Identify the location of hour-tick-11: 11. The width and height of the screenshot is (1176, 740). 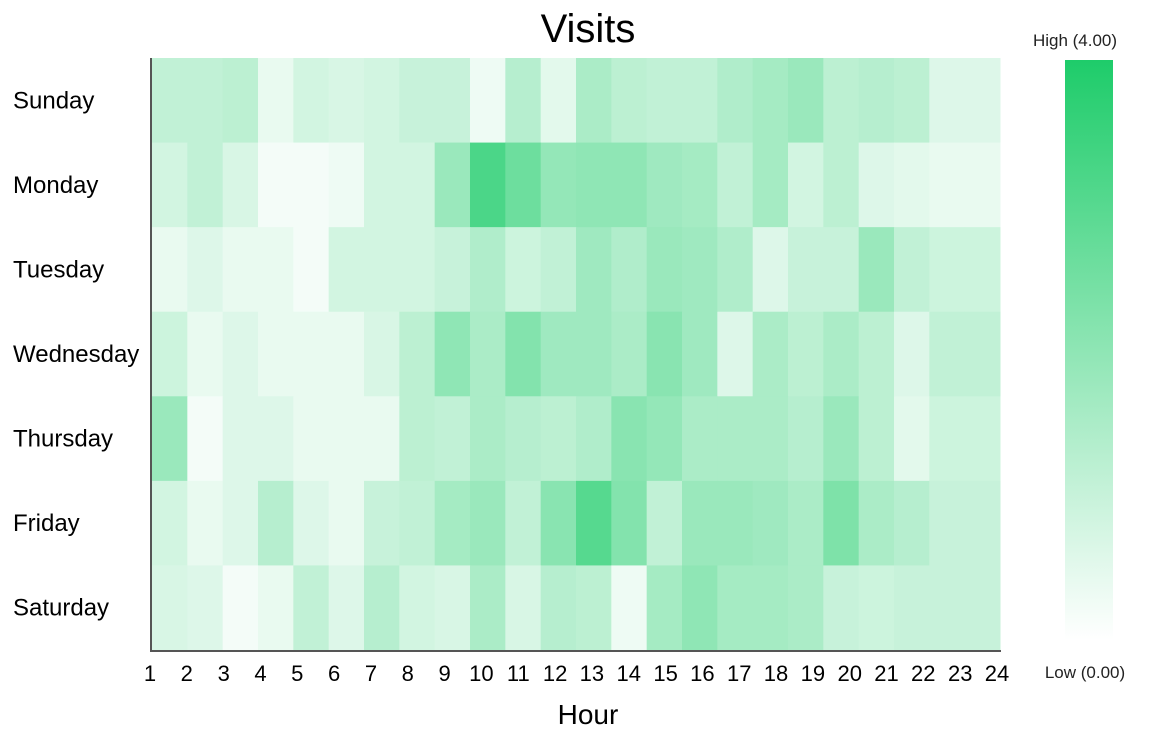
(518, 673).